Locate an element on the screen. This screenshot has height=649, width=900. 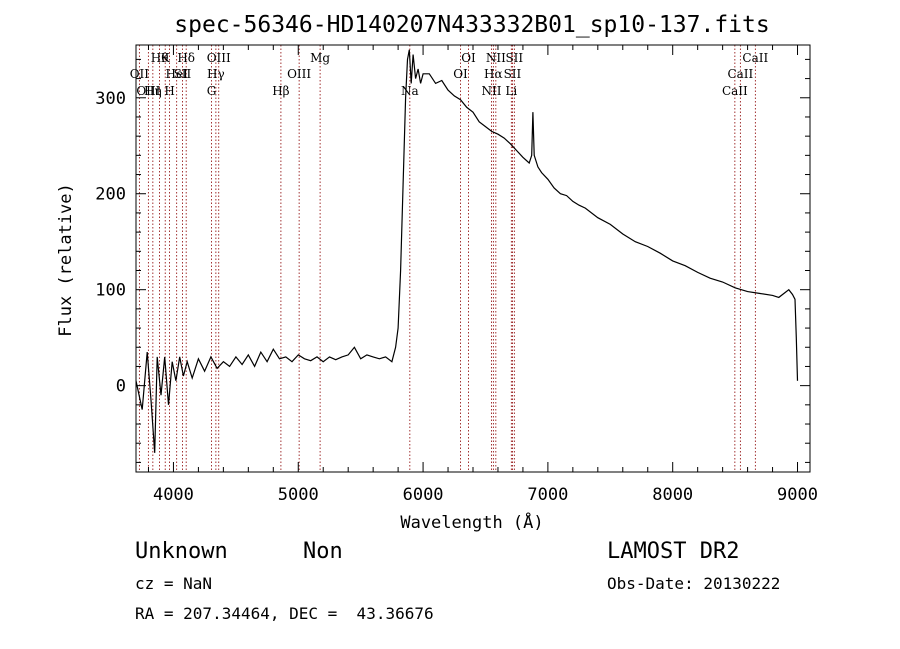
x-tick-label: 9000 is located at coordinates (797, 495).